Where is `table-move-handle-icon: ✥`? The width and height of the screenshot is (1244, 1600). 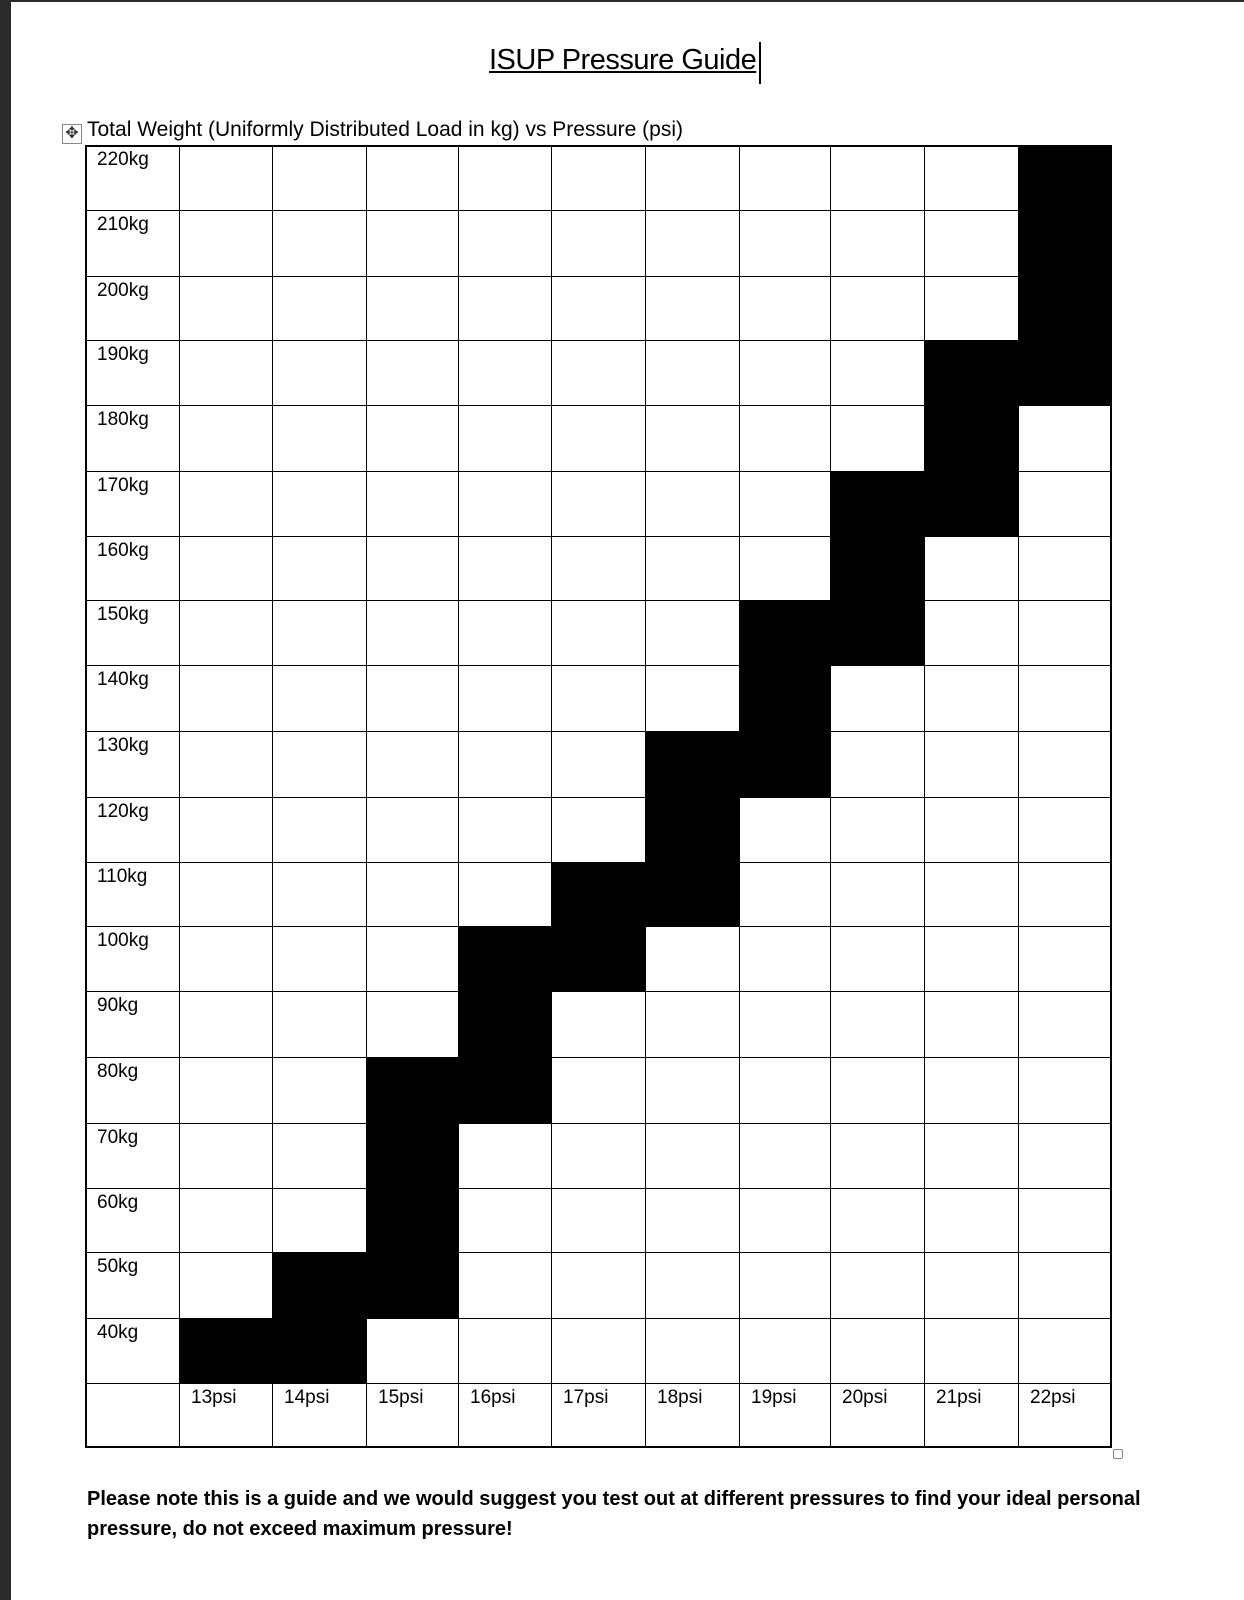 table-move-handle-icon: ✥ is located at coordinates (72, 134).